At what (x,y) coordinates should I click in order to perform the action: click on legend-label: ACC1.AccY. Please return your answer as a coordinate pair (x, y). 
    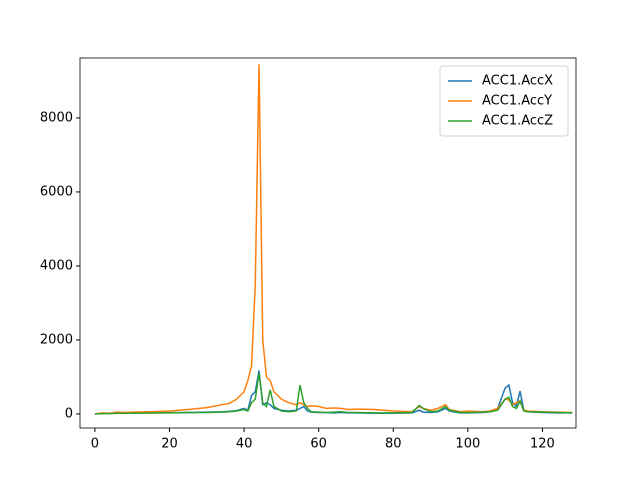
    Looking at the image, I should click on (517, 101).